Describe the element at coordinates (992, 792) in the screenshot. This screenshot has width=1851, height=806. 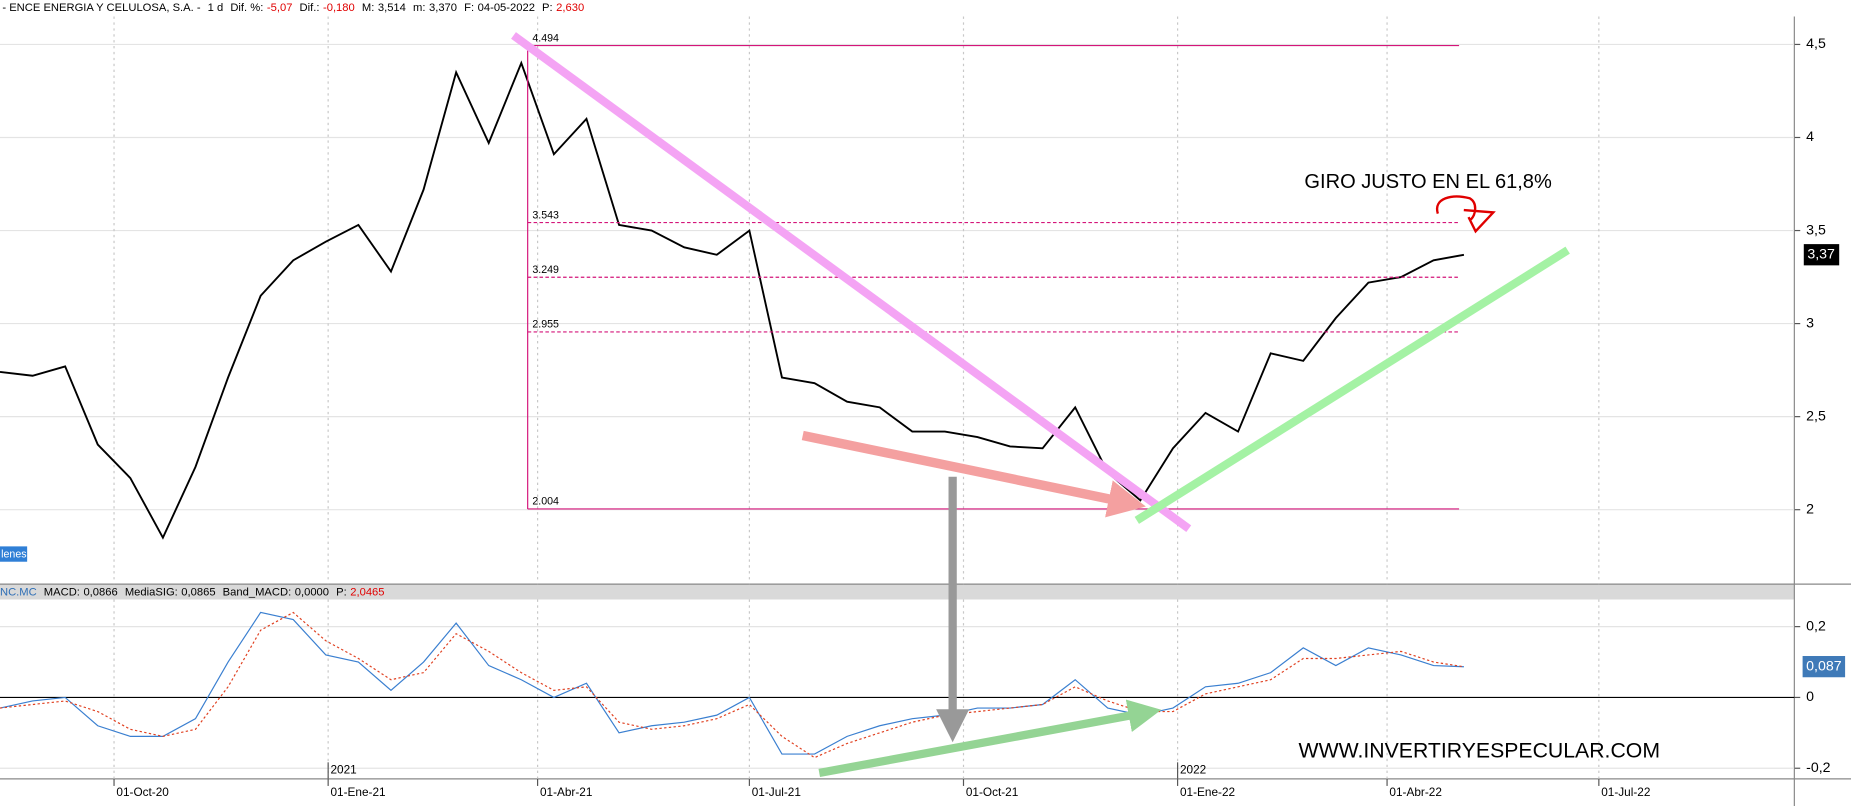
I see `x-tick-label: 01-Oct-21` at that location.